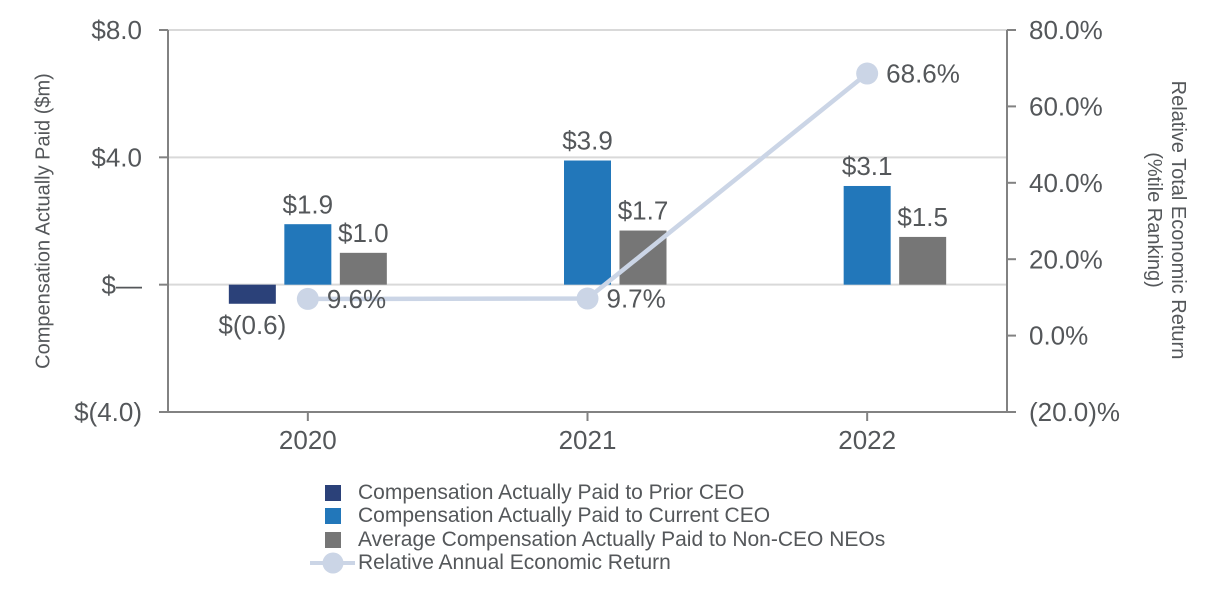 The image size is (1226, 600). I want to click on legend-label-prior-ceo: Compensation Actually Paid to Prior CEO, so click(551, 492).